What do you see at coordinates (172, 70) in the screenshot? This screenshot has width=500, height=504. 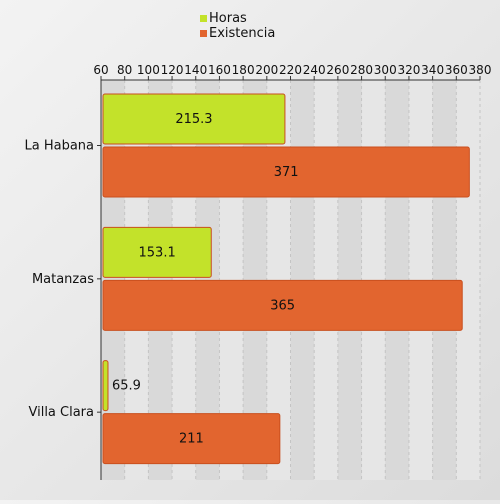 I see `x-tick-label: 120` at bounding box center [172, 70].